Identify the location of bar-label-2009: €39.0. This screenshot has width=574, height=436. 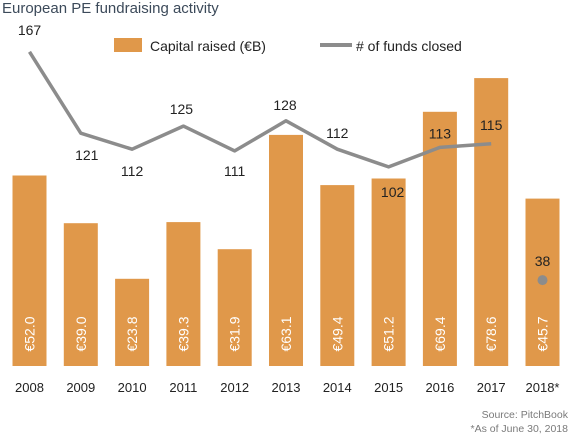
(81, 333).